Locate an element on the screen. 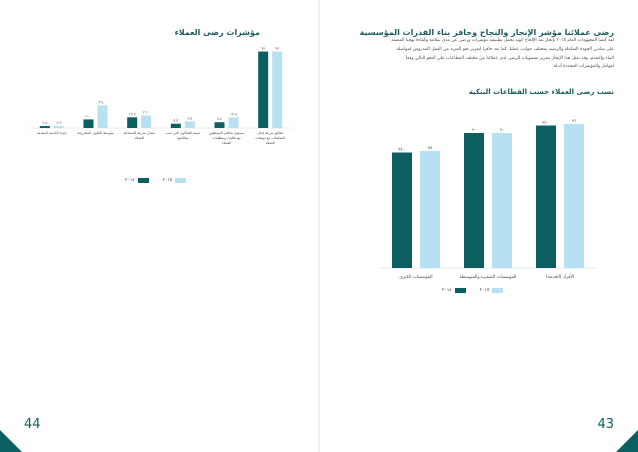 The width and height of the screenshot is (638, 452). data-label: ٢.٣ is located at coordinates (58, 123).